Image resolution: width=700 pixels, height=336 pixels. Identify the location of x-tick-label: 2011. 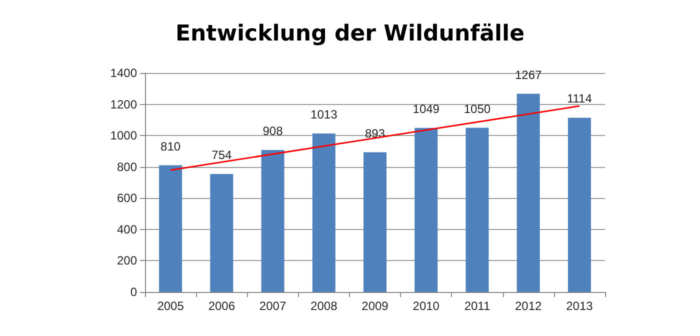
(477, 306).